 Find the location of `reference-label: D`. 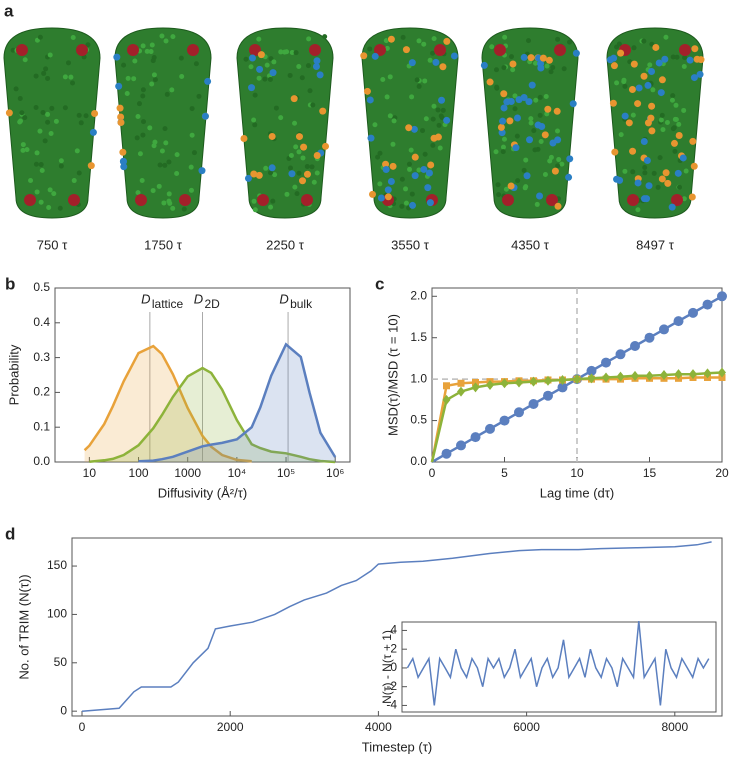

reference-label: D is located at coordinates (283, 298).